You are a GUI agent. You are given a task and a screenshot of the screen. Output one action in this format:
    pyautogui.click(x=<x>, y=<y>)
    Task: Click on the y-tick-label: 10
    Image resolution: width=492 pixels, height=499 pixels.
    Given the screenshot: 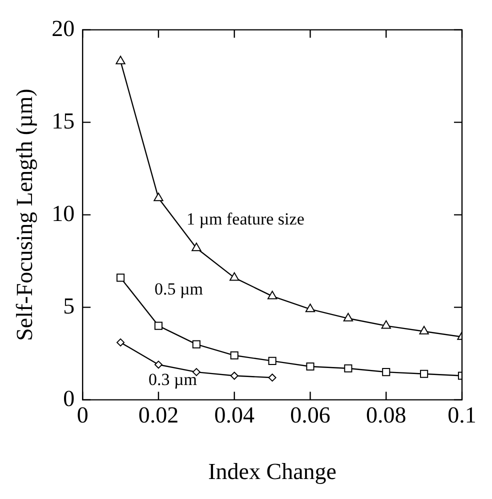 What is the action you would take?
    pyautogui.click(x=63, y=213)
    